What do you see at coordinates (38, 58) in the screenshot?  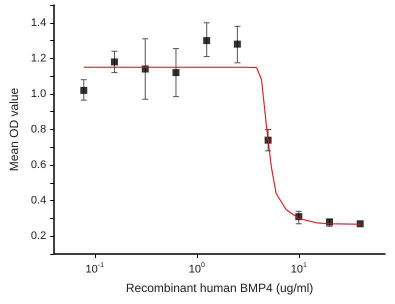 I see `y-tick-label: 1.2` at bounding box center [38, 58].